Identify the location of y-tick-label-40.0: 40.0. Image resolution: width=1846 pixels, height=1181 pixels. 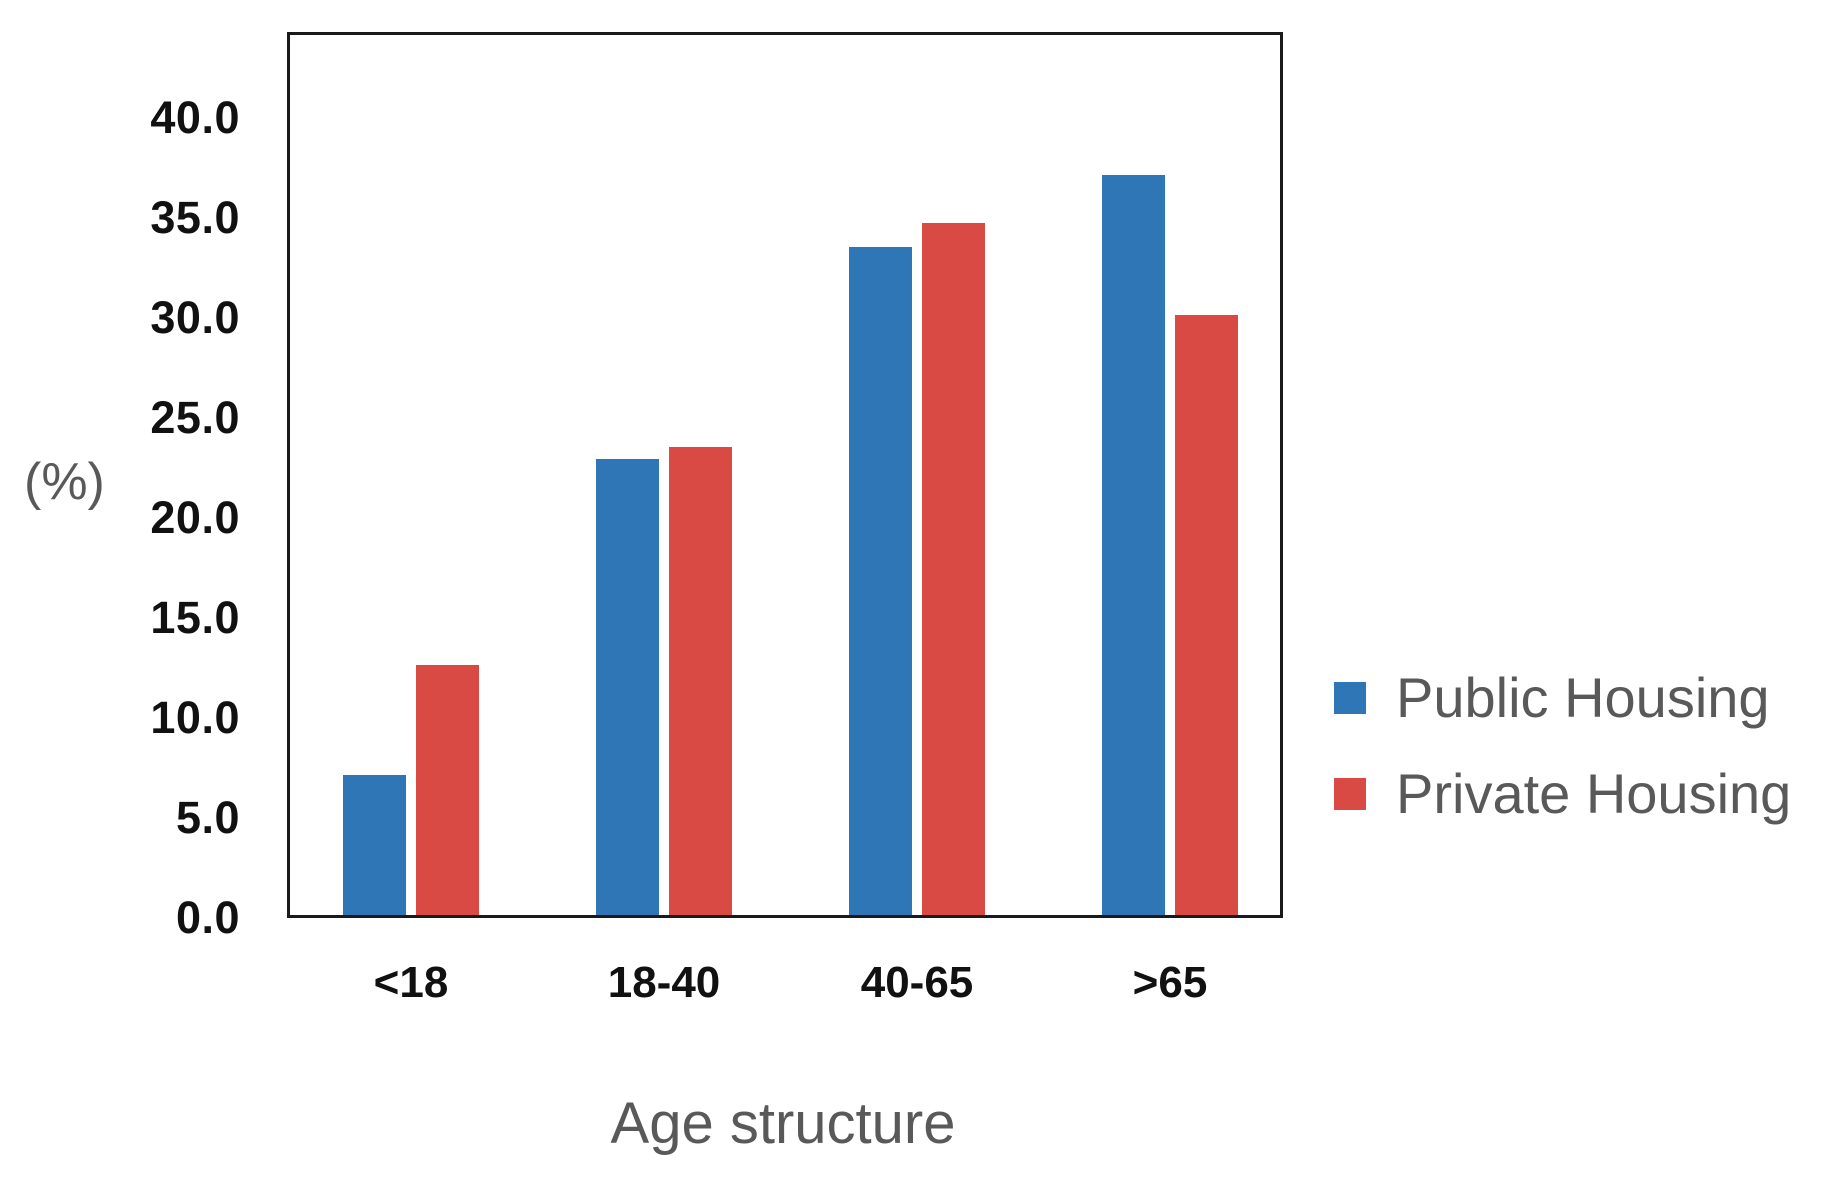
(195, 117).